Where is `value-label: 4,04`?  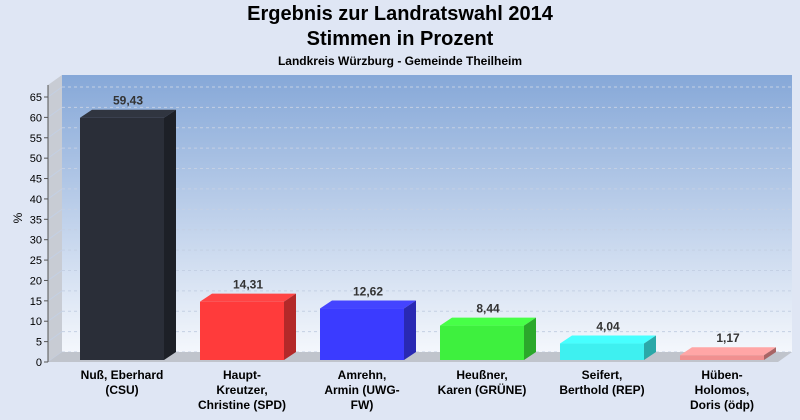
value-label: 4,04 is located at coordinates (608, 327).